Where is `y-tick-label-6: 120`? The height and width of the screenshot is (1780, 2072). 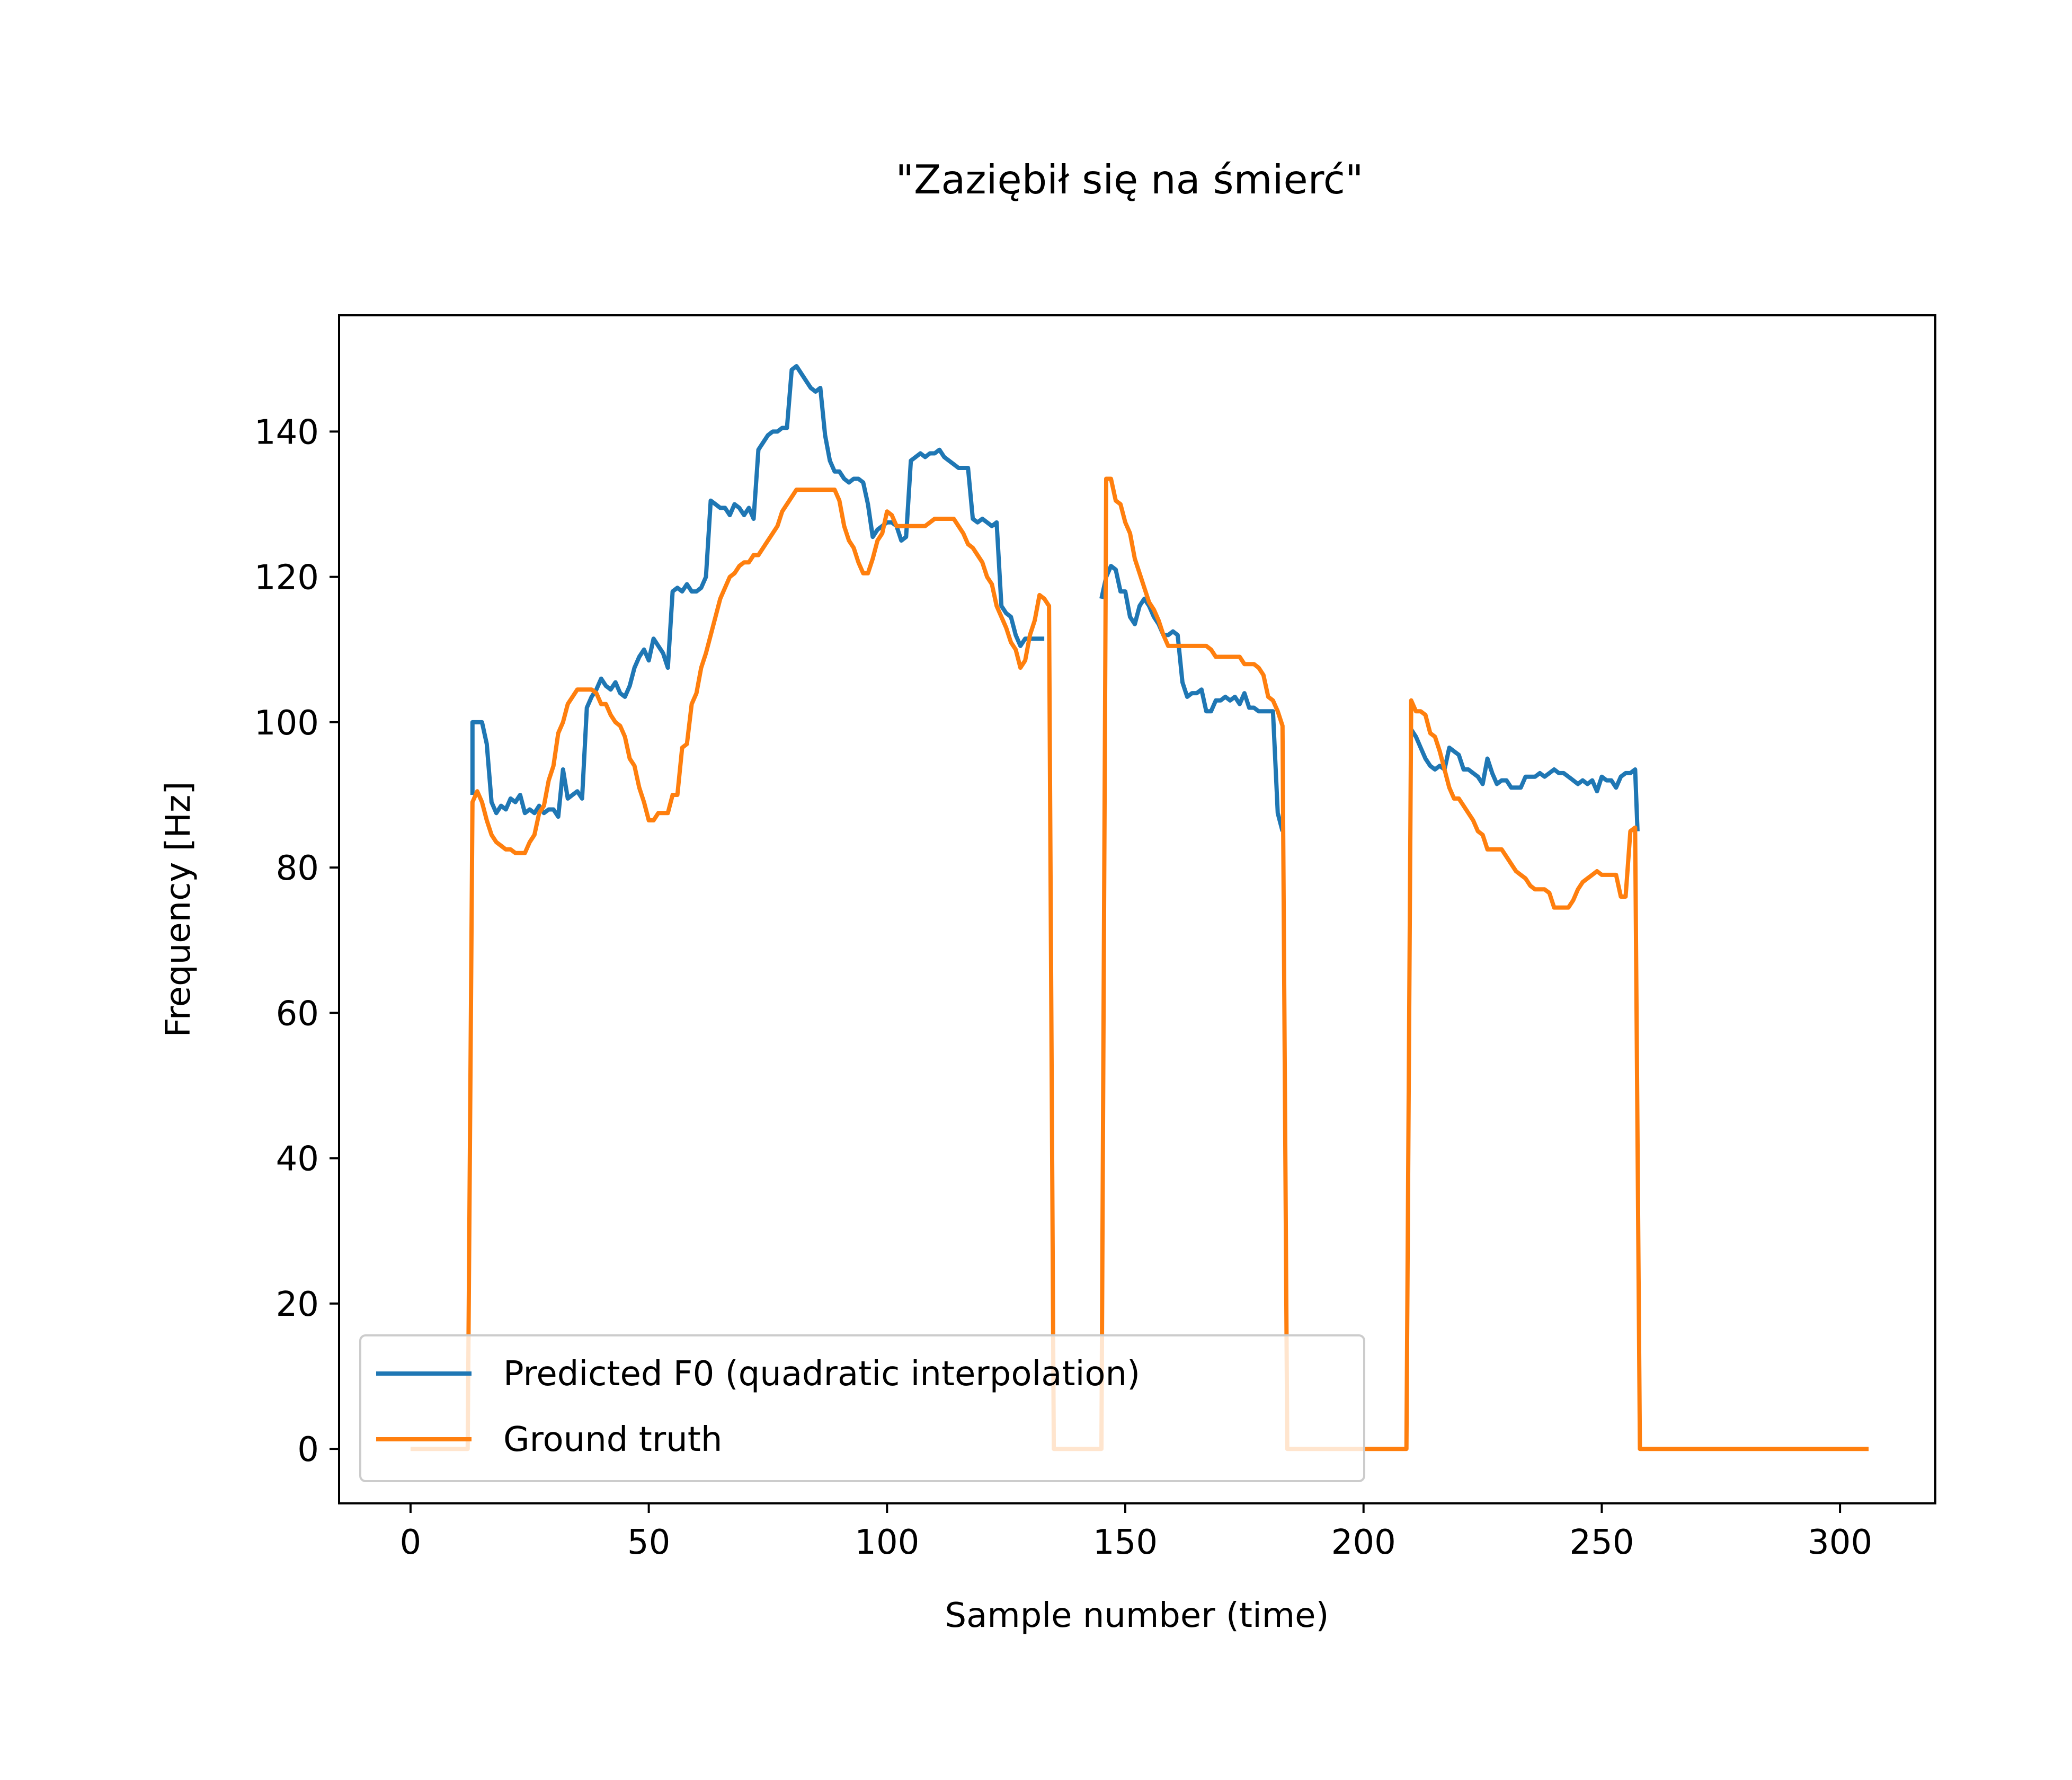
y-tick-label-6: 120 is located at coordinates (286, 578).